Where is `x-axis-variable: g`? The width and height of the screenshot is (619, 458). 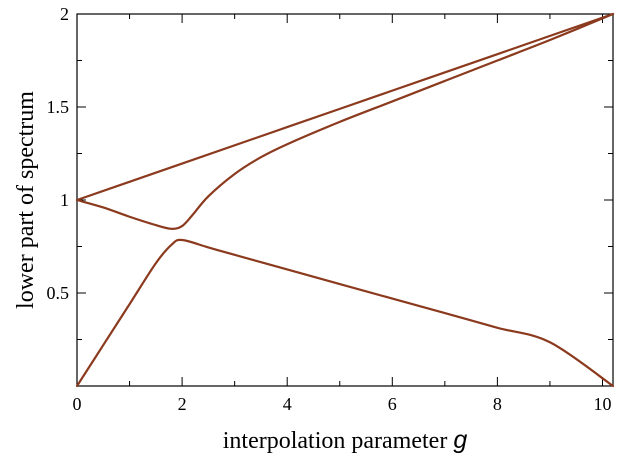 x-axis-variable: g is located at coordinates (460, 440).